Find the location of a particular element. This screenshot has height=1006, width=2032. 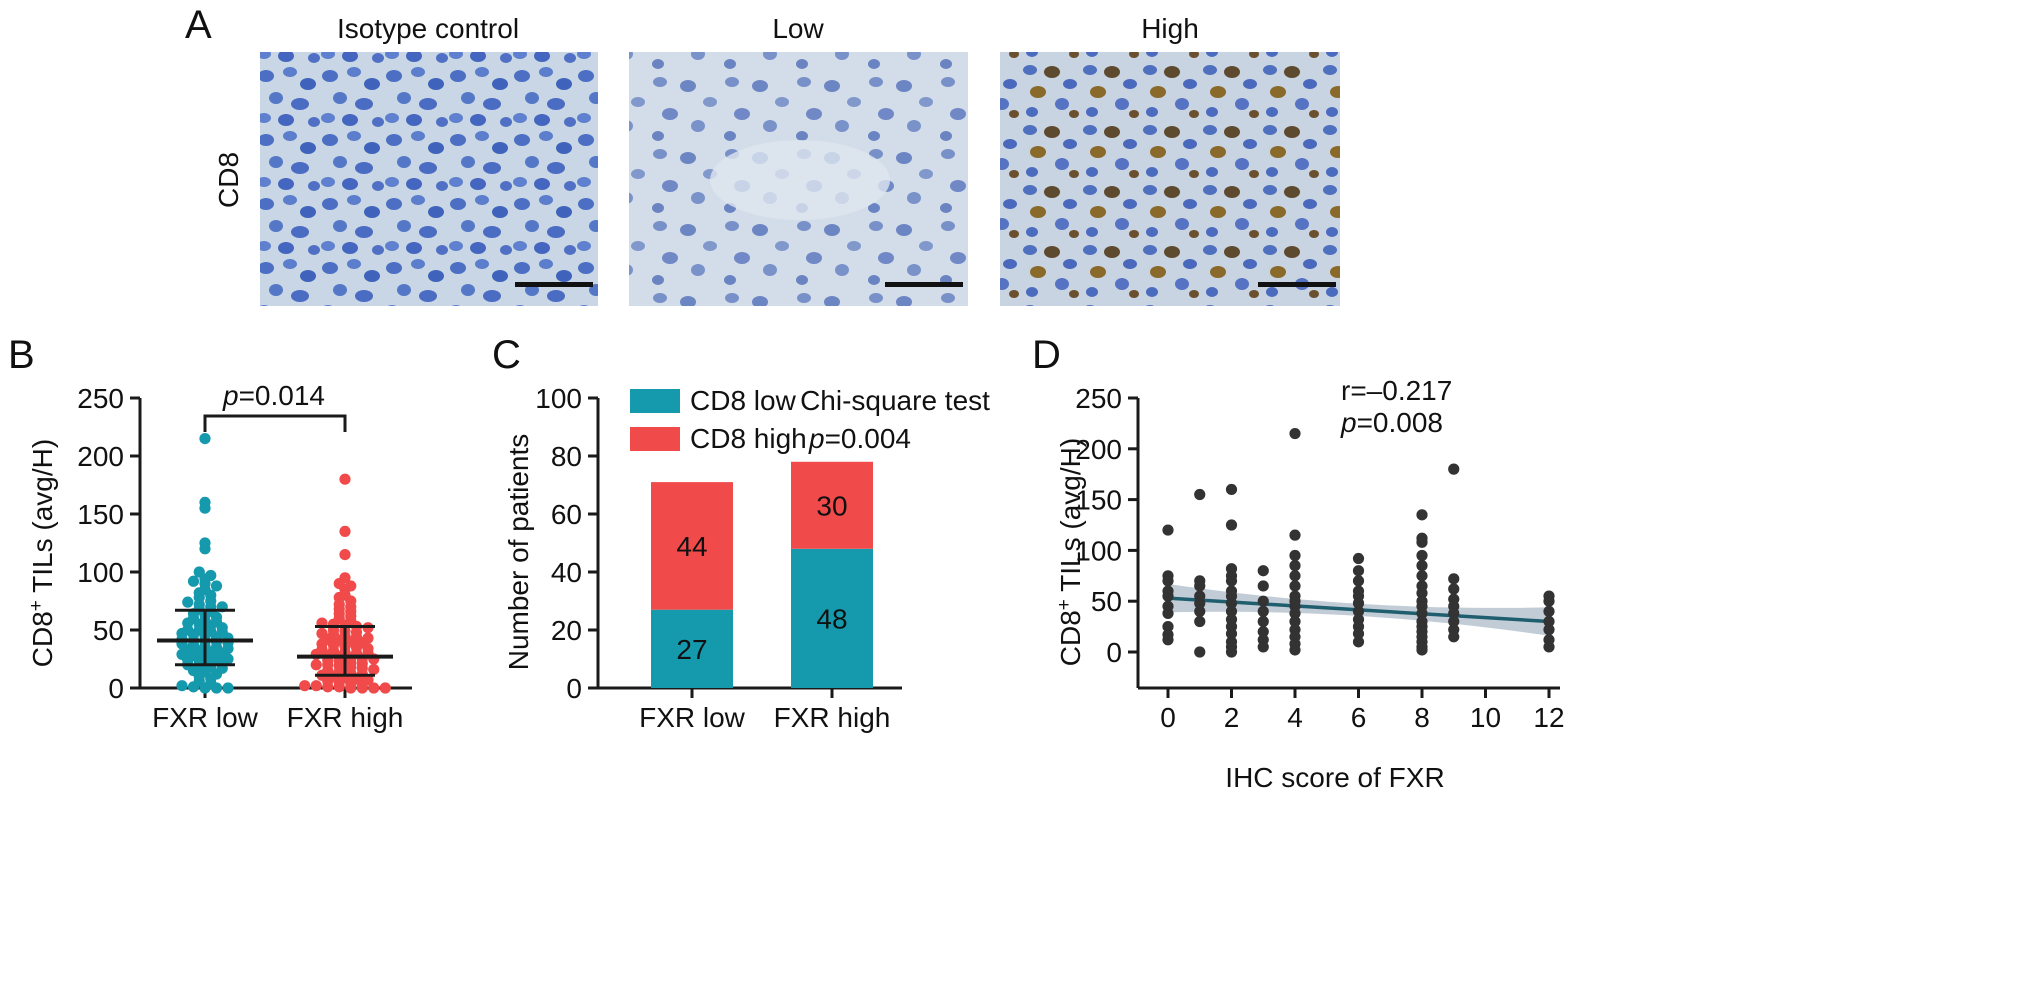

row-label-cd8: CD8 is located at coordinates (228, 180).